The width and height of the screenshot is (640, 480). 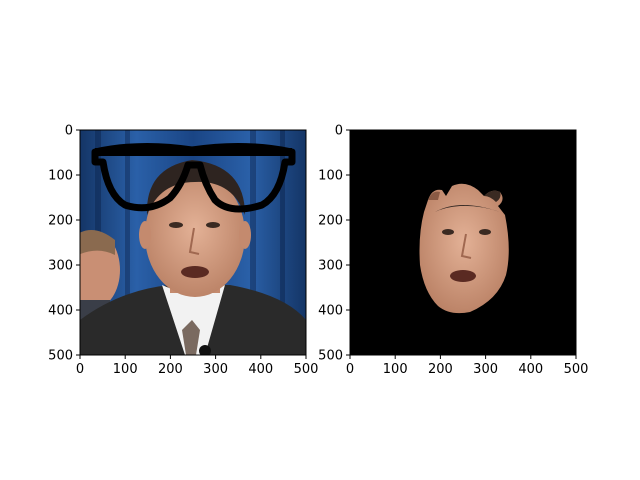 I want to click on left-x-tick-label: 500, so click(x=306, y=369).